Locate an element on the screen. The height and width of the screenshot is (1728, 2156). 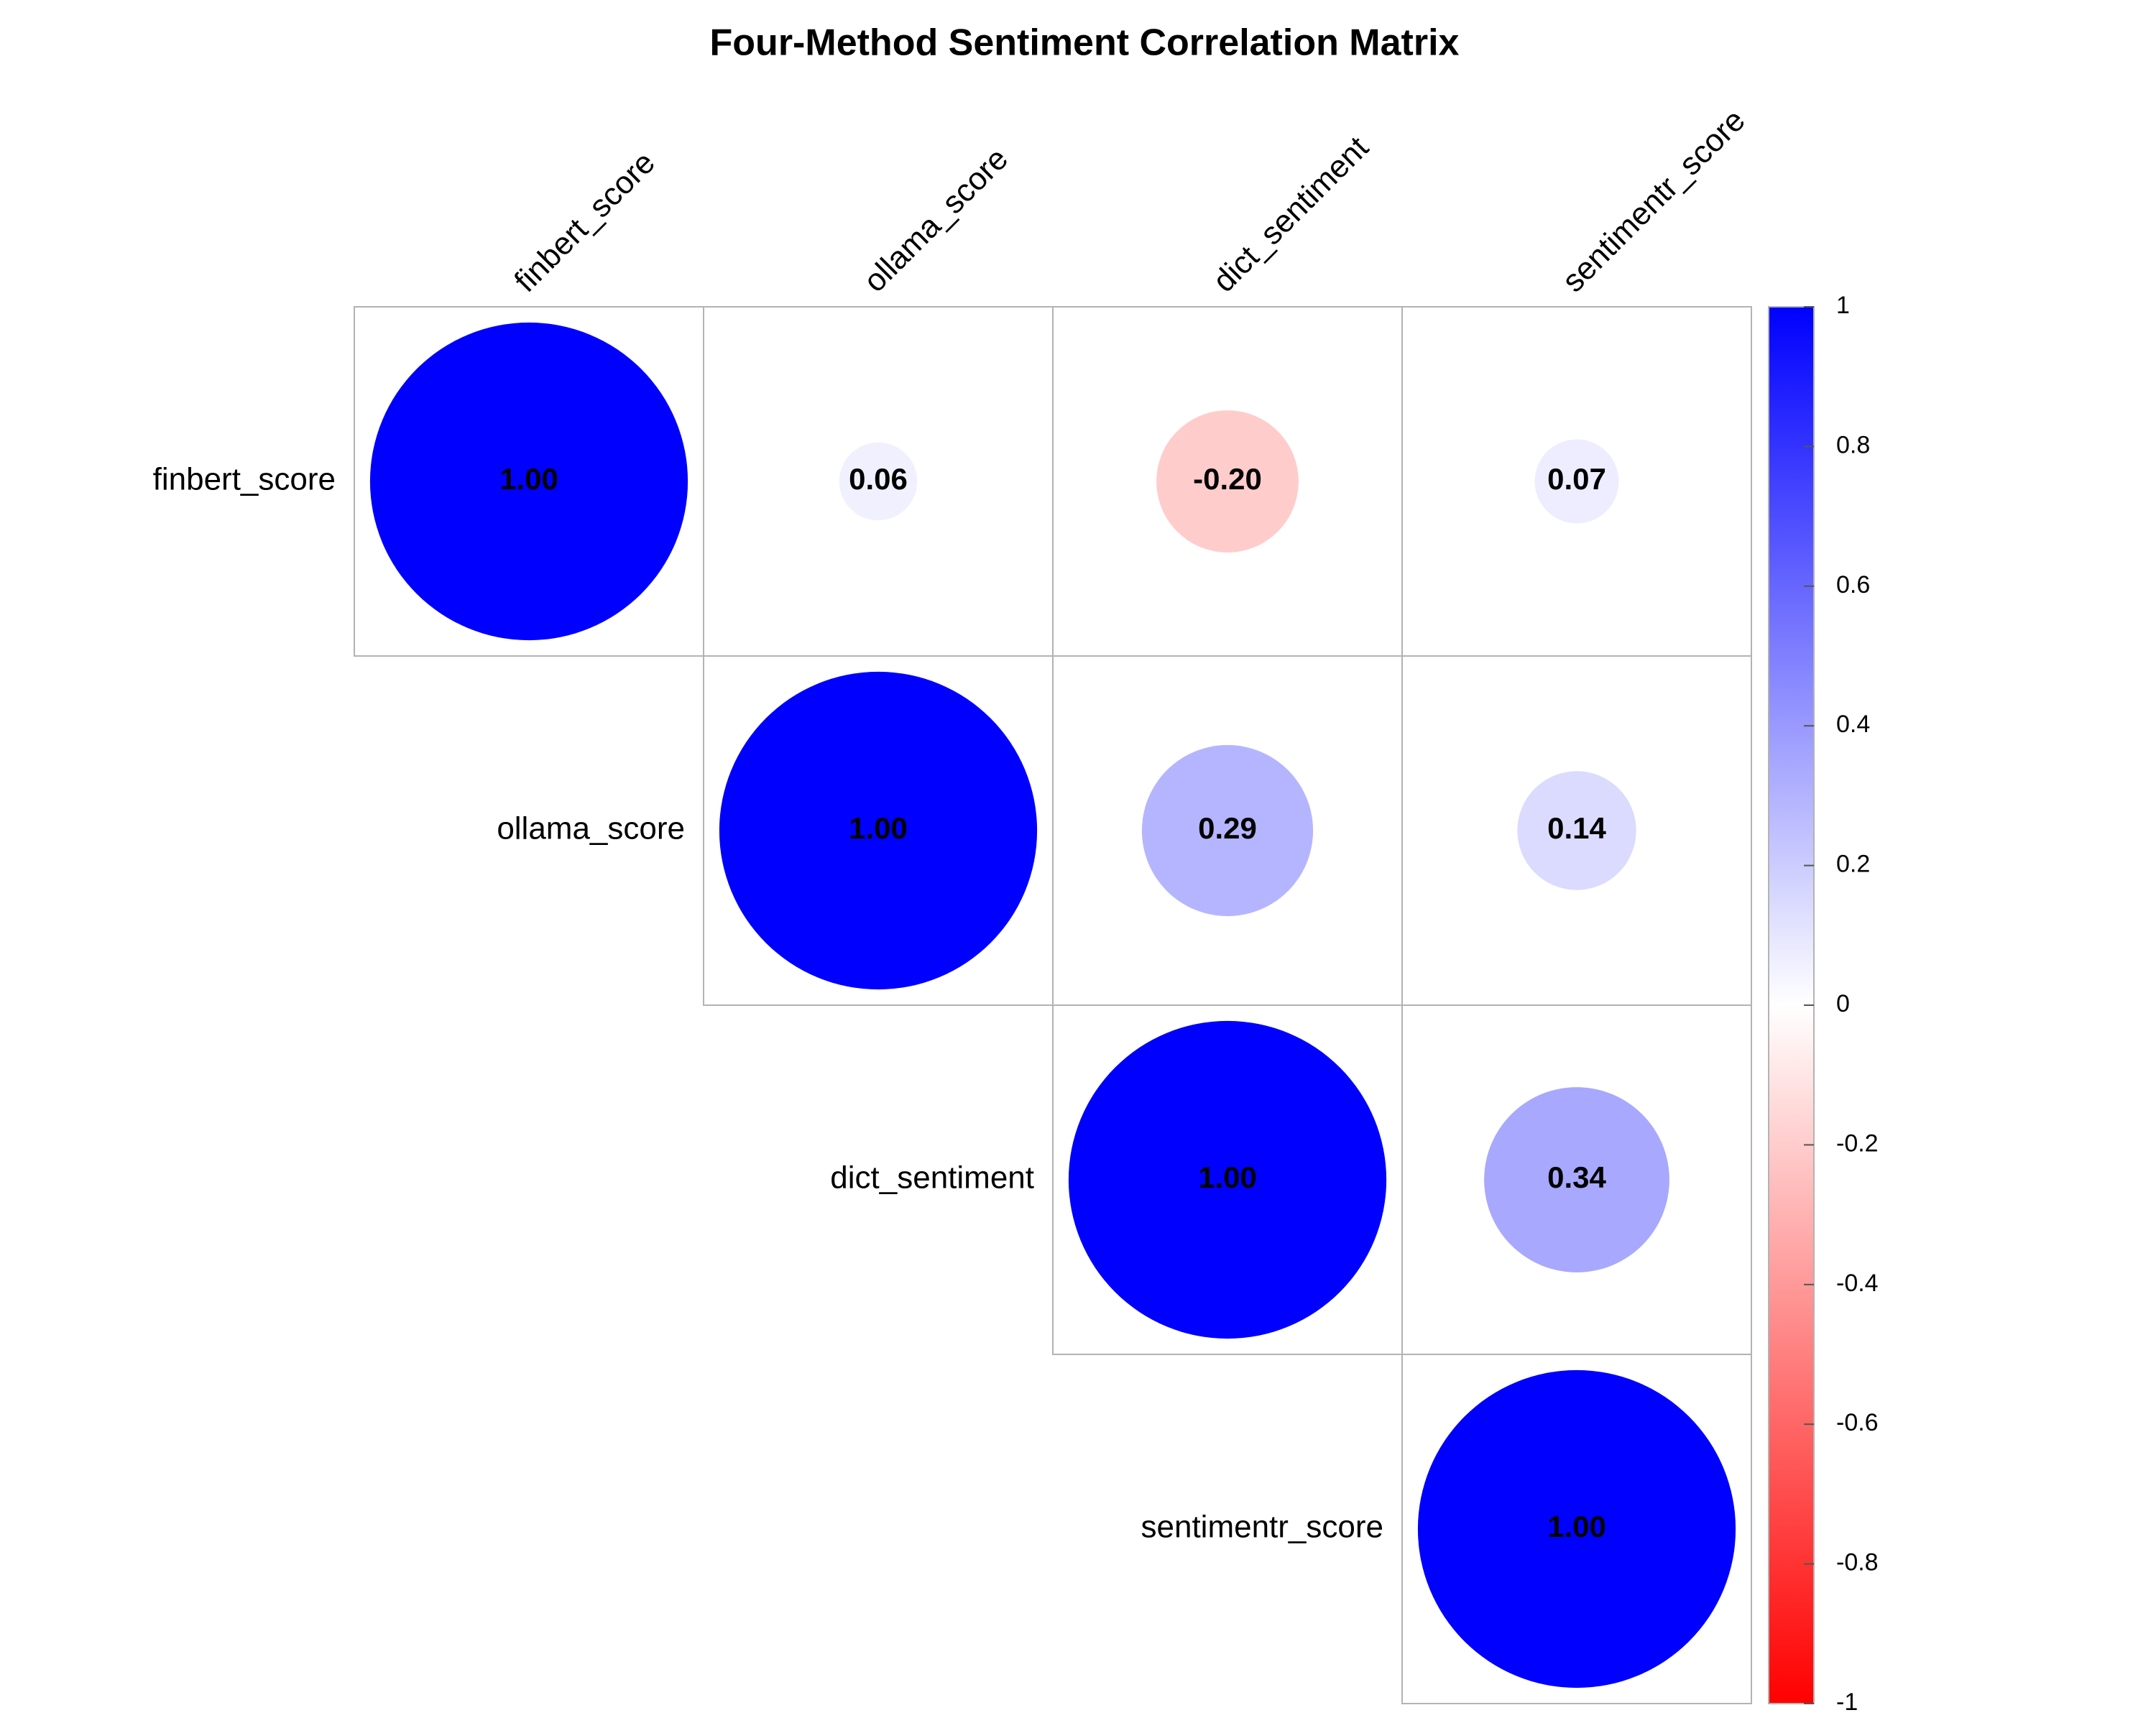
colorbar-ticks: -1 -0.8 -0.6 -0.4 -0.2 0 0.2 0.4 0.6 0.8 1 is located at coordinates (1841, 1004).